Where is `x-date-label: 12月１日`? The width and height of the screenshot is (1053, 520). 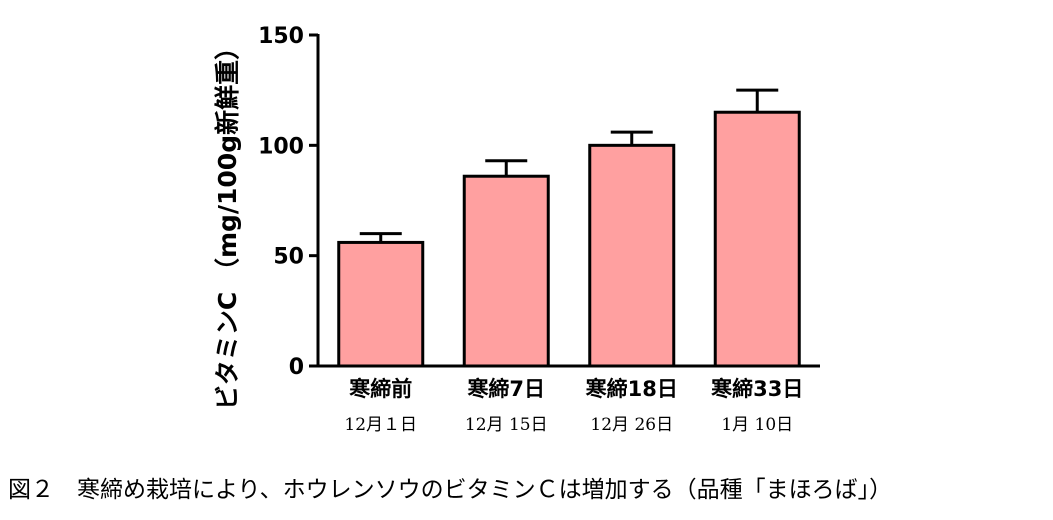 x-date-label: 12月１日 is located at coordinates (380, 425).